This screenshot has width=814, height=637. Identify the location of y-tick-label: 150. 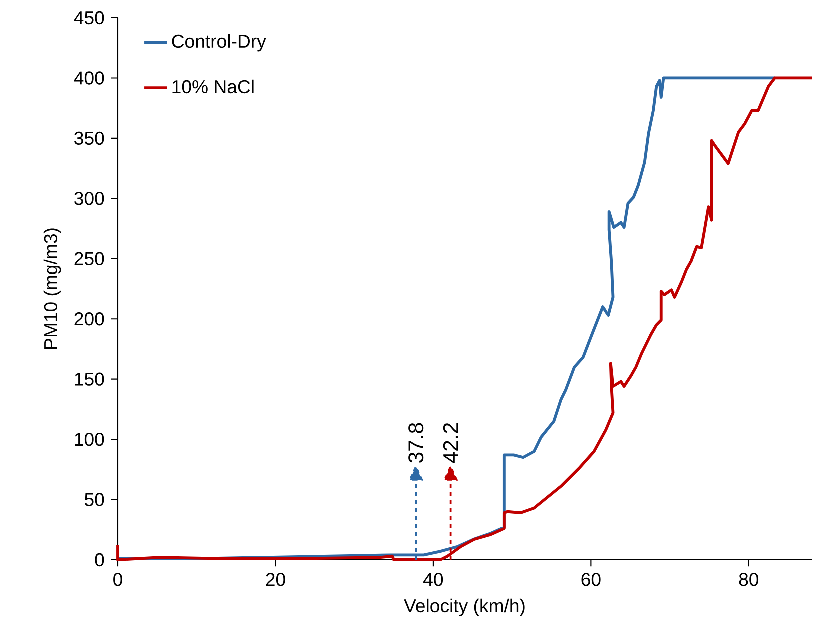
(89, 379).